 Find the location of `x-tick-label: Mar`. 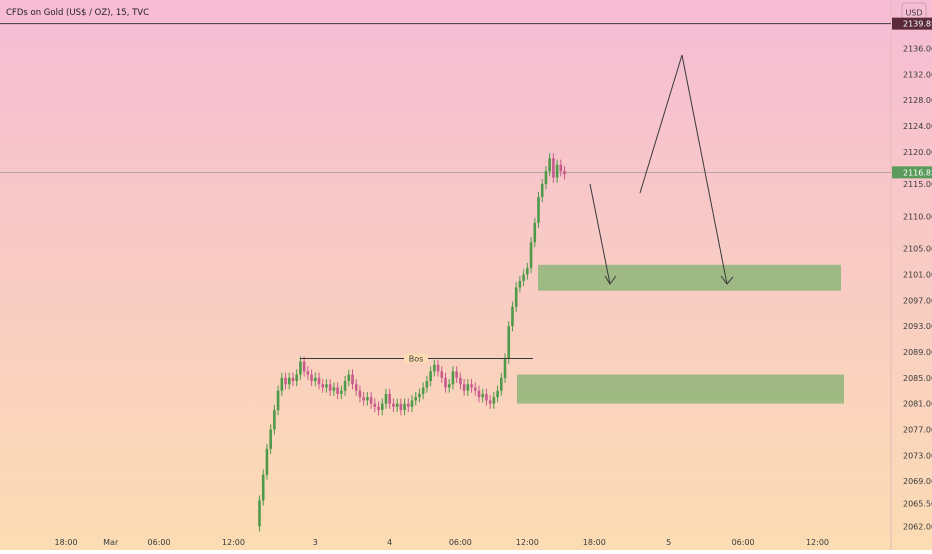

x-tick-label: Mar is located at coordinates (111, 542).